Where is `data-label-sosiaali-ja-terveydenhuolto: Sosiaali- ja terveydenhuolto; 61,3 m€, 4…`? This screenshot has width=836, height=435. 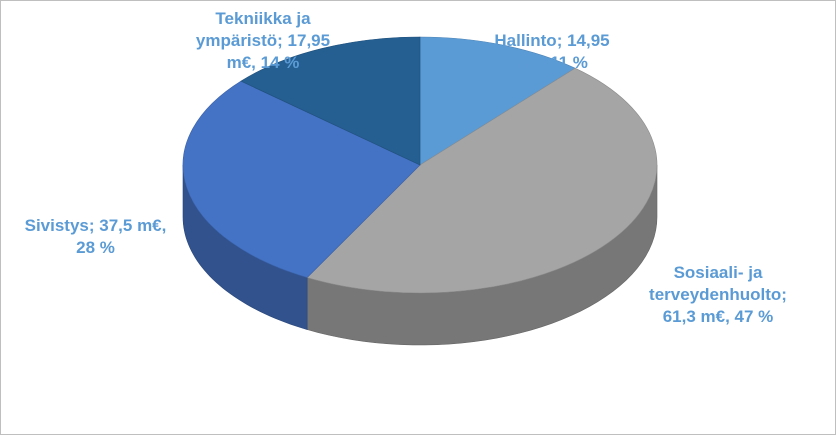 data-label-sosiaali-ja-terveydenhuolto: Sosiaali- ja terveydenhuolto; 61,3 m€, 4… is located at coordinates (718, 294).